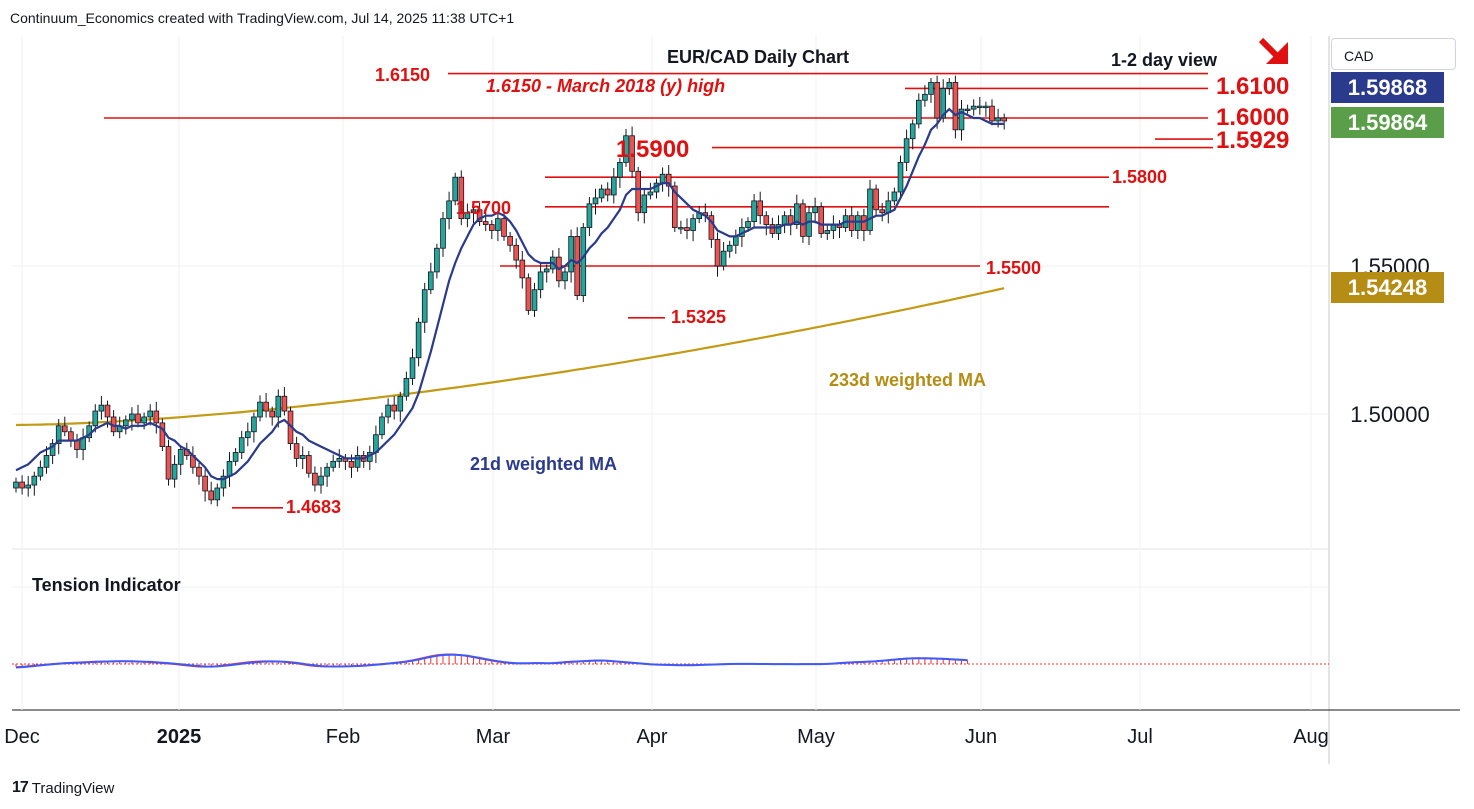 The image size is (1474, 809). I want to click on x-tick-label: Aug, so click(1311, 737).